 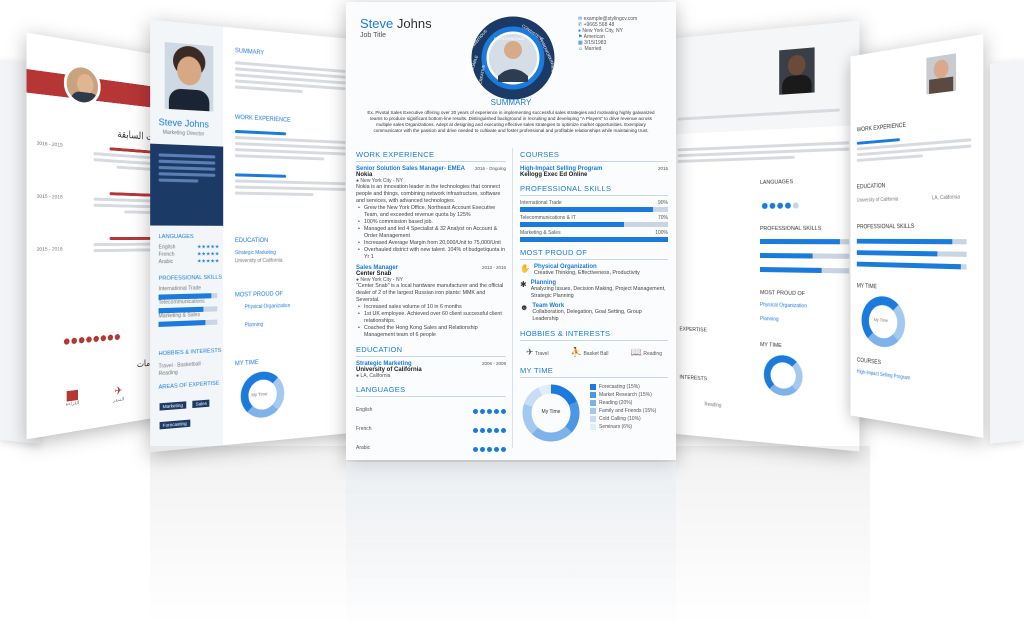 I want to click on skill-percent: 70%, so click(x=663, y=218).